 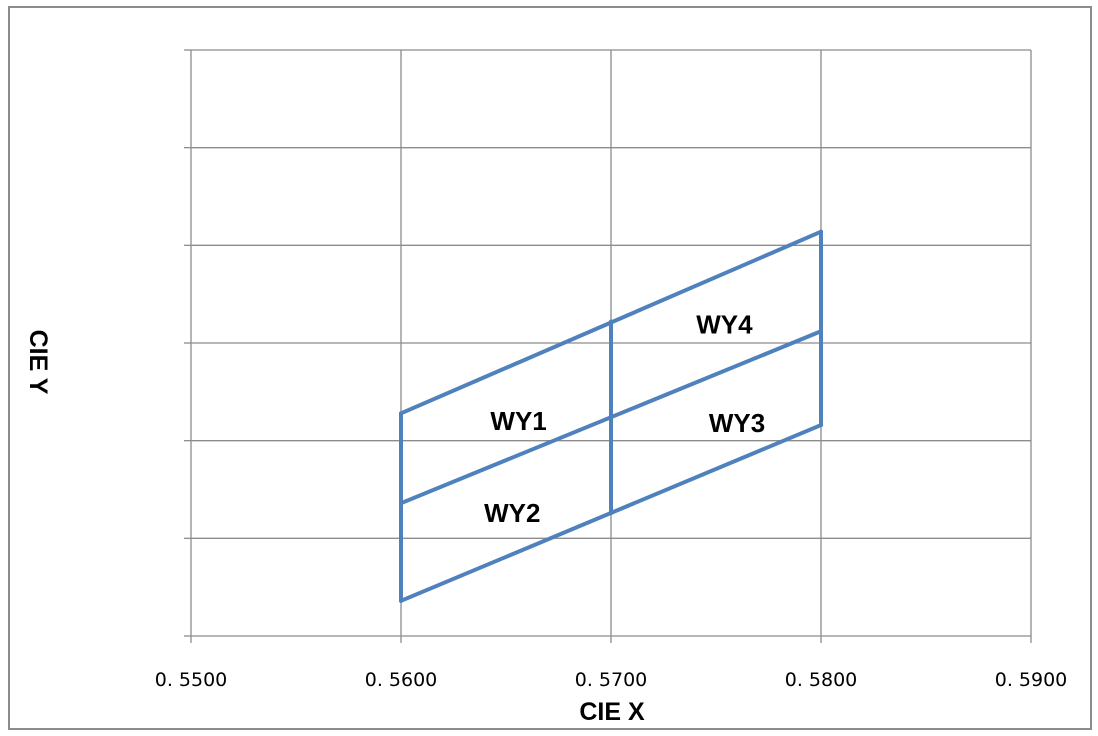 What do you see at coordinates (611, 680) in the screenshot?
I see `x-tick-label: 0. 5700` at bounding box center [611, 680].